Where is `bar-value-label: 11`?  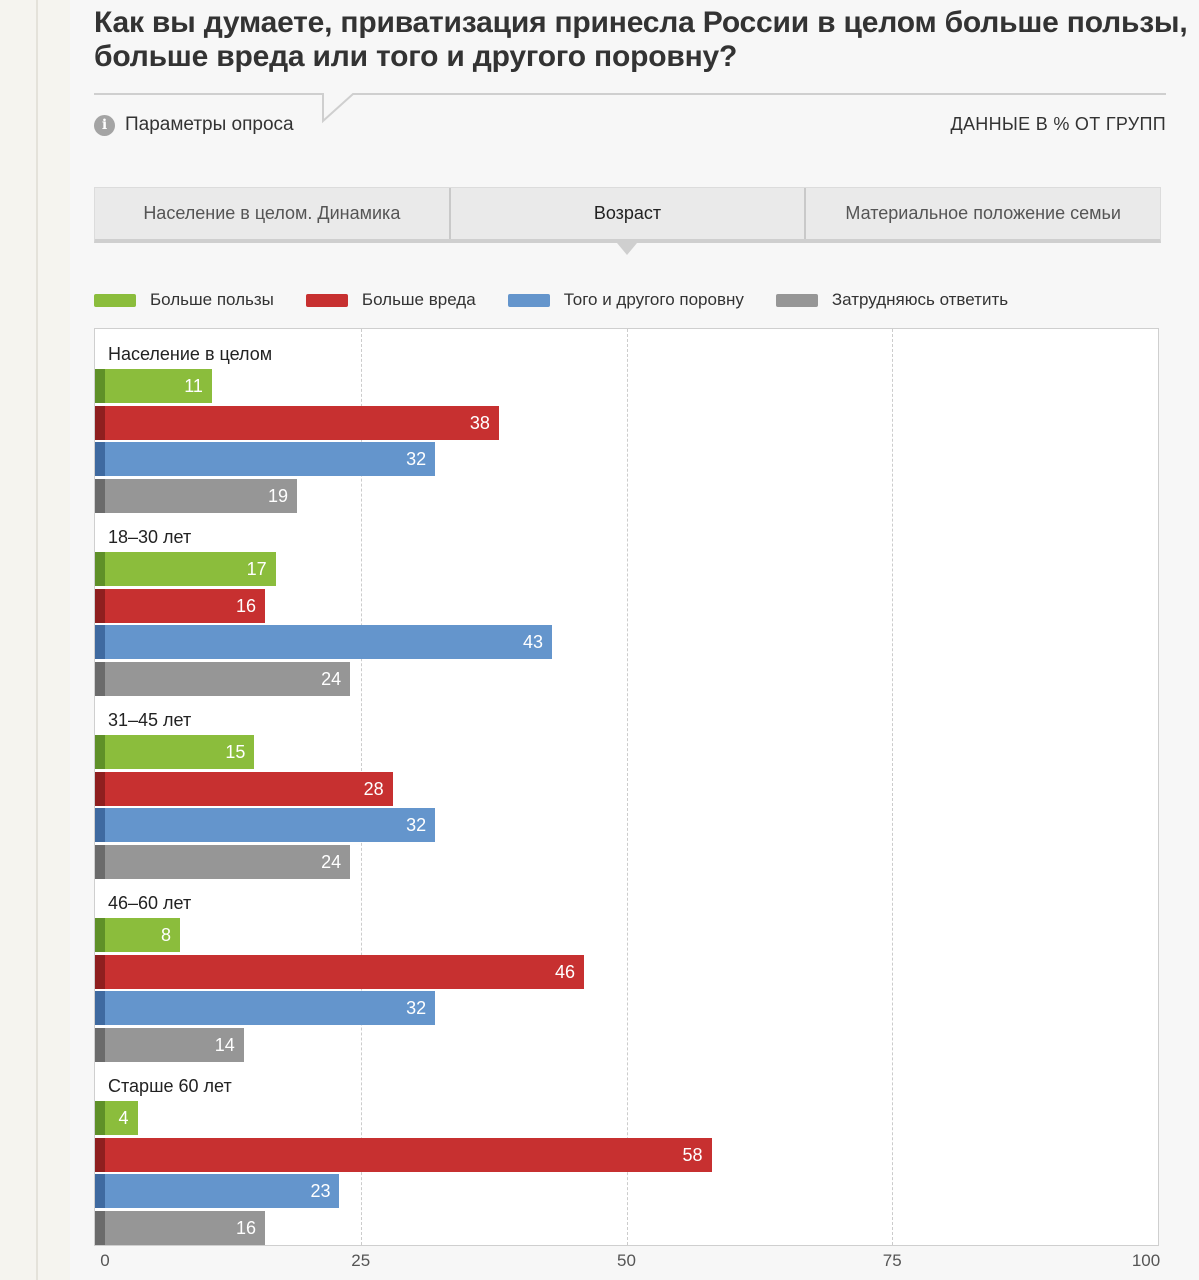
bar-value-label: 11 is located at coordinates (193, 386).